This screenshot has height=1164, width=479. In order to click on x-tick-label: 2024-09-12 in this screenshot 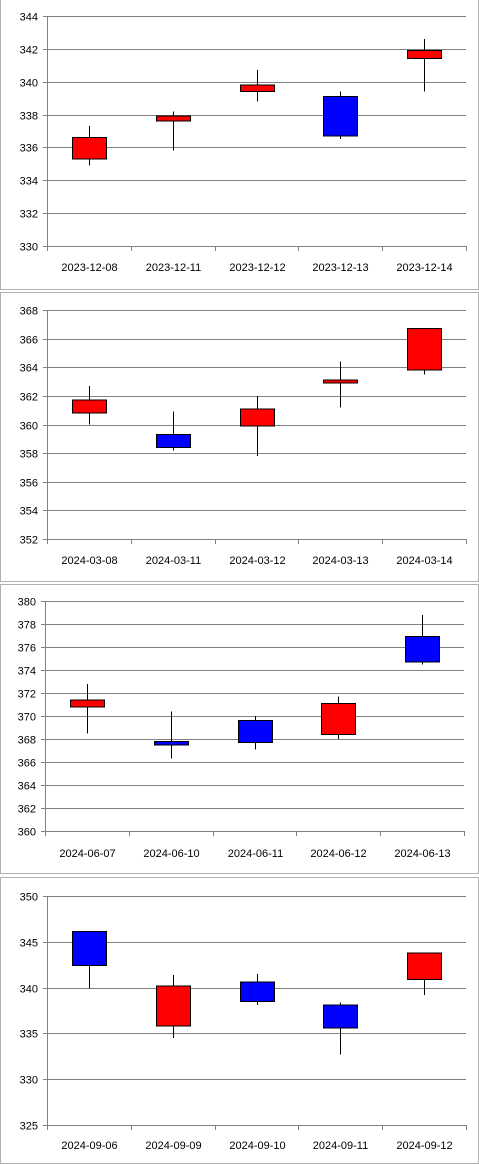, I will do `click(424, 1146)`.